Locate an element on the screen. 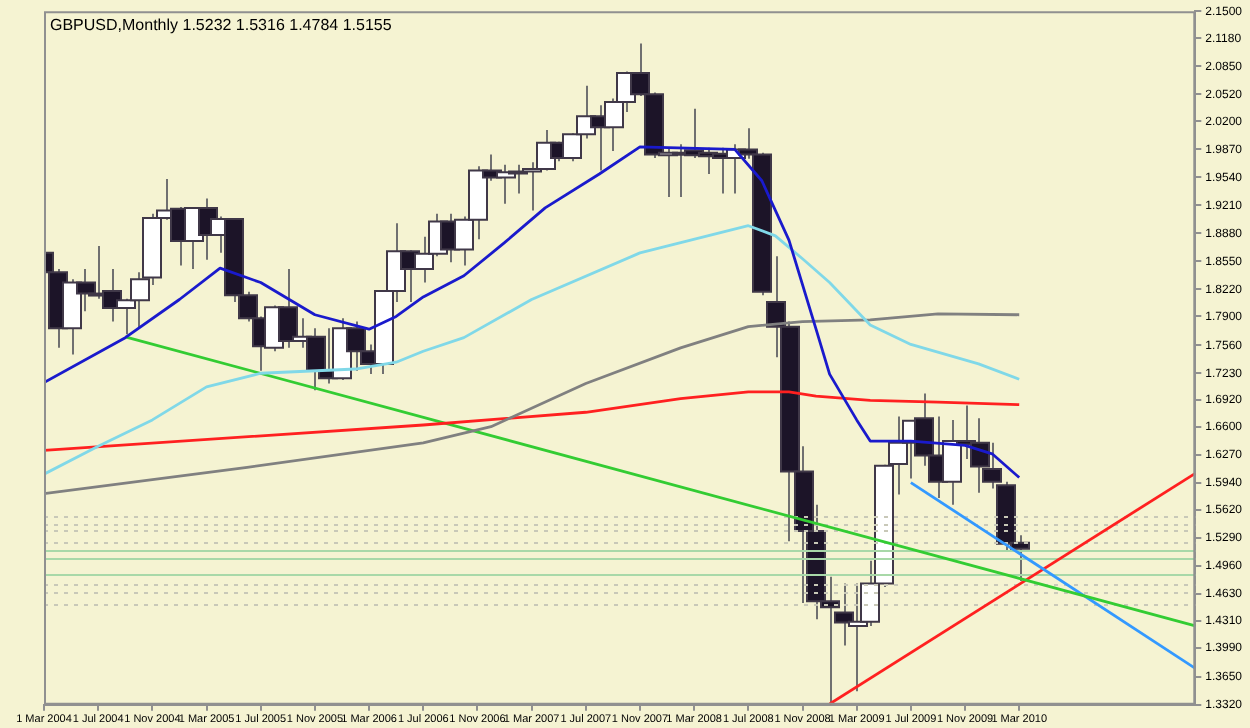 The width and height of the screenshot is (1250, 728). chart-title: GBPUSD,Monthly 1.5232 1.5316 1.4784 1.5155 is located at coordinates (221, 24).